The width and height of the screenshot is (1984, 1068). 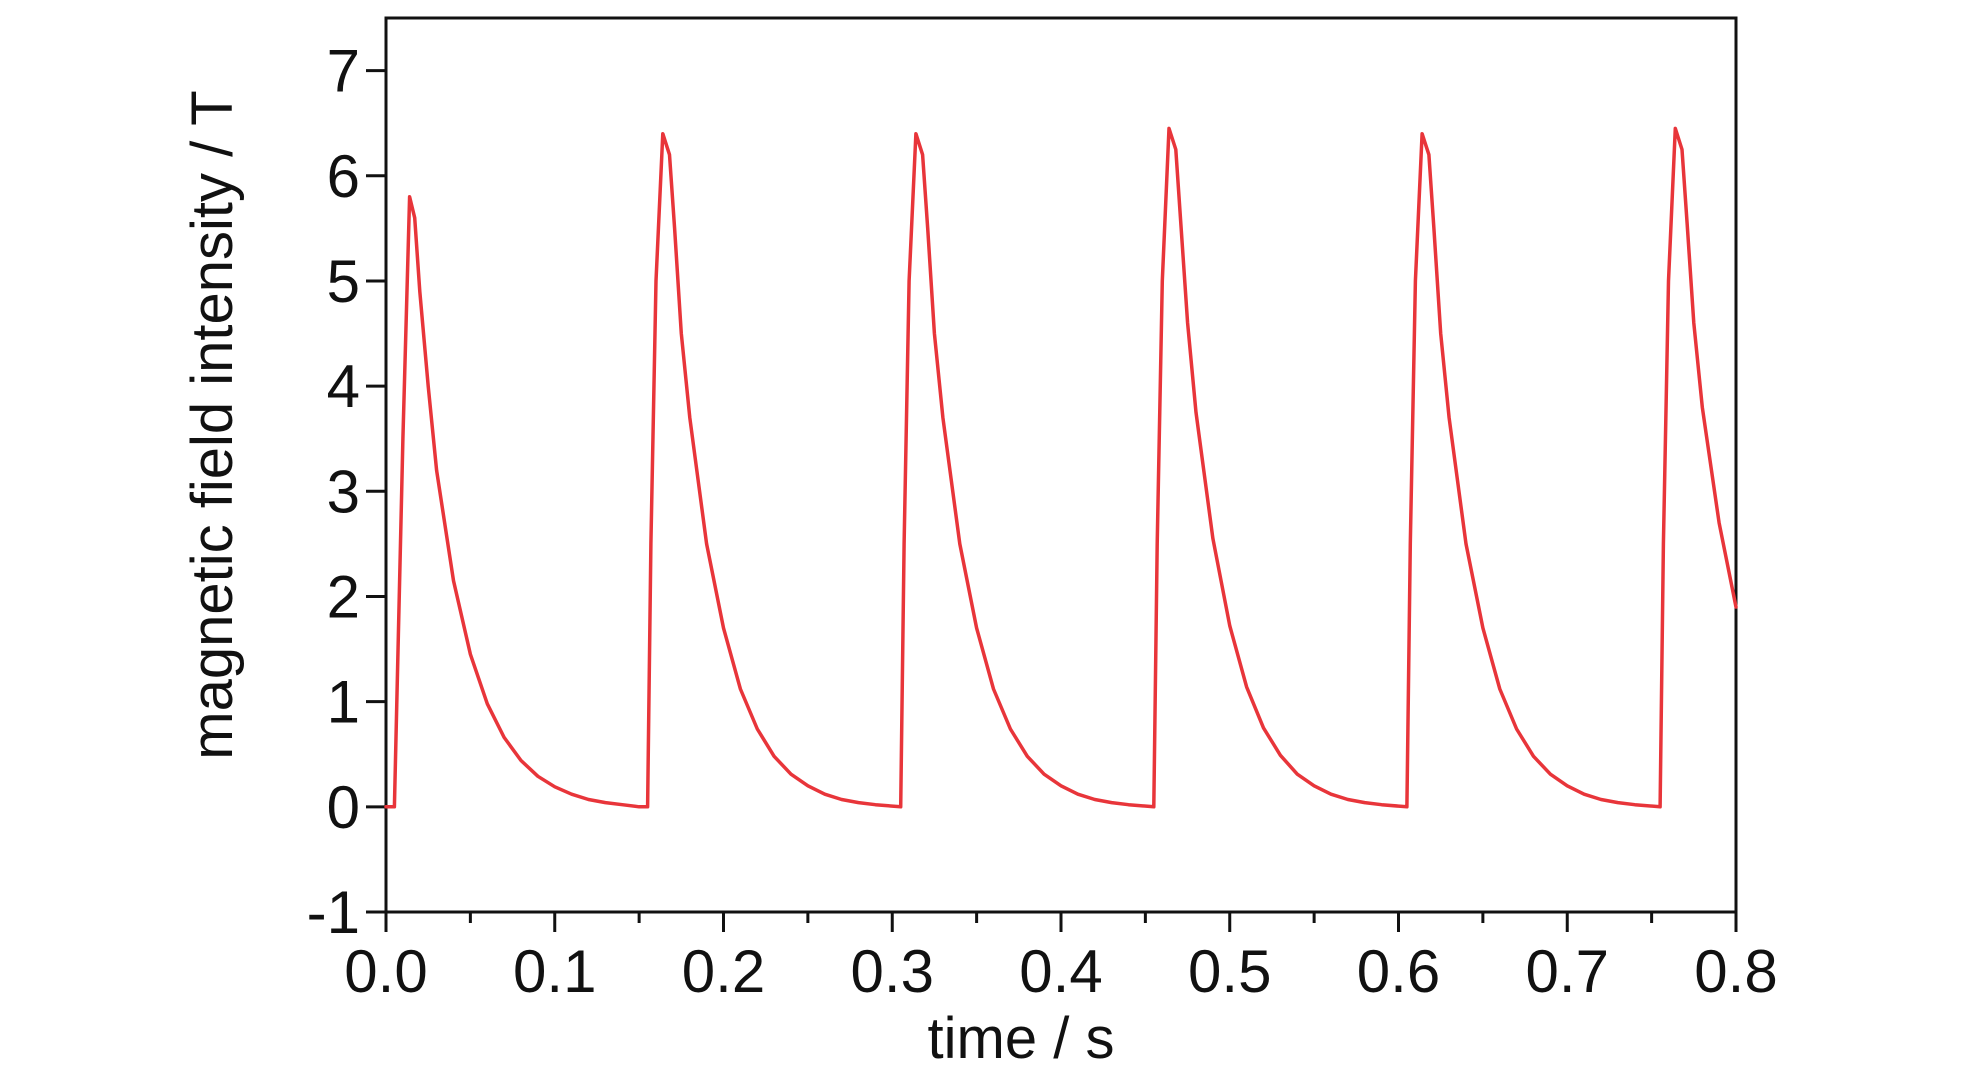 I want to click on y-tick-label: 5, so click(x=343, y=281).